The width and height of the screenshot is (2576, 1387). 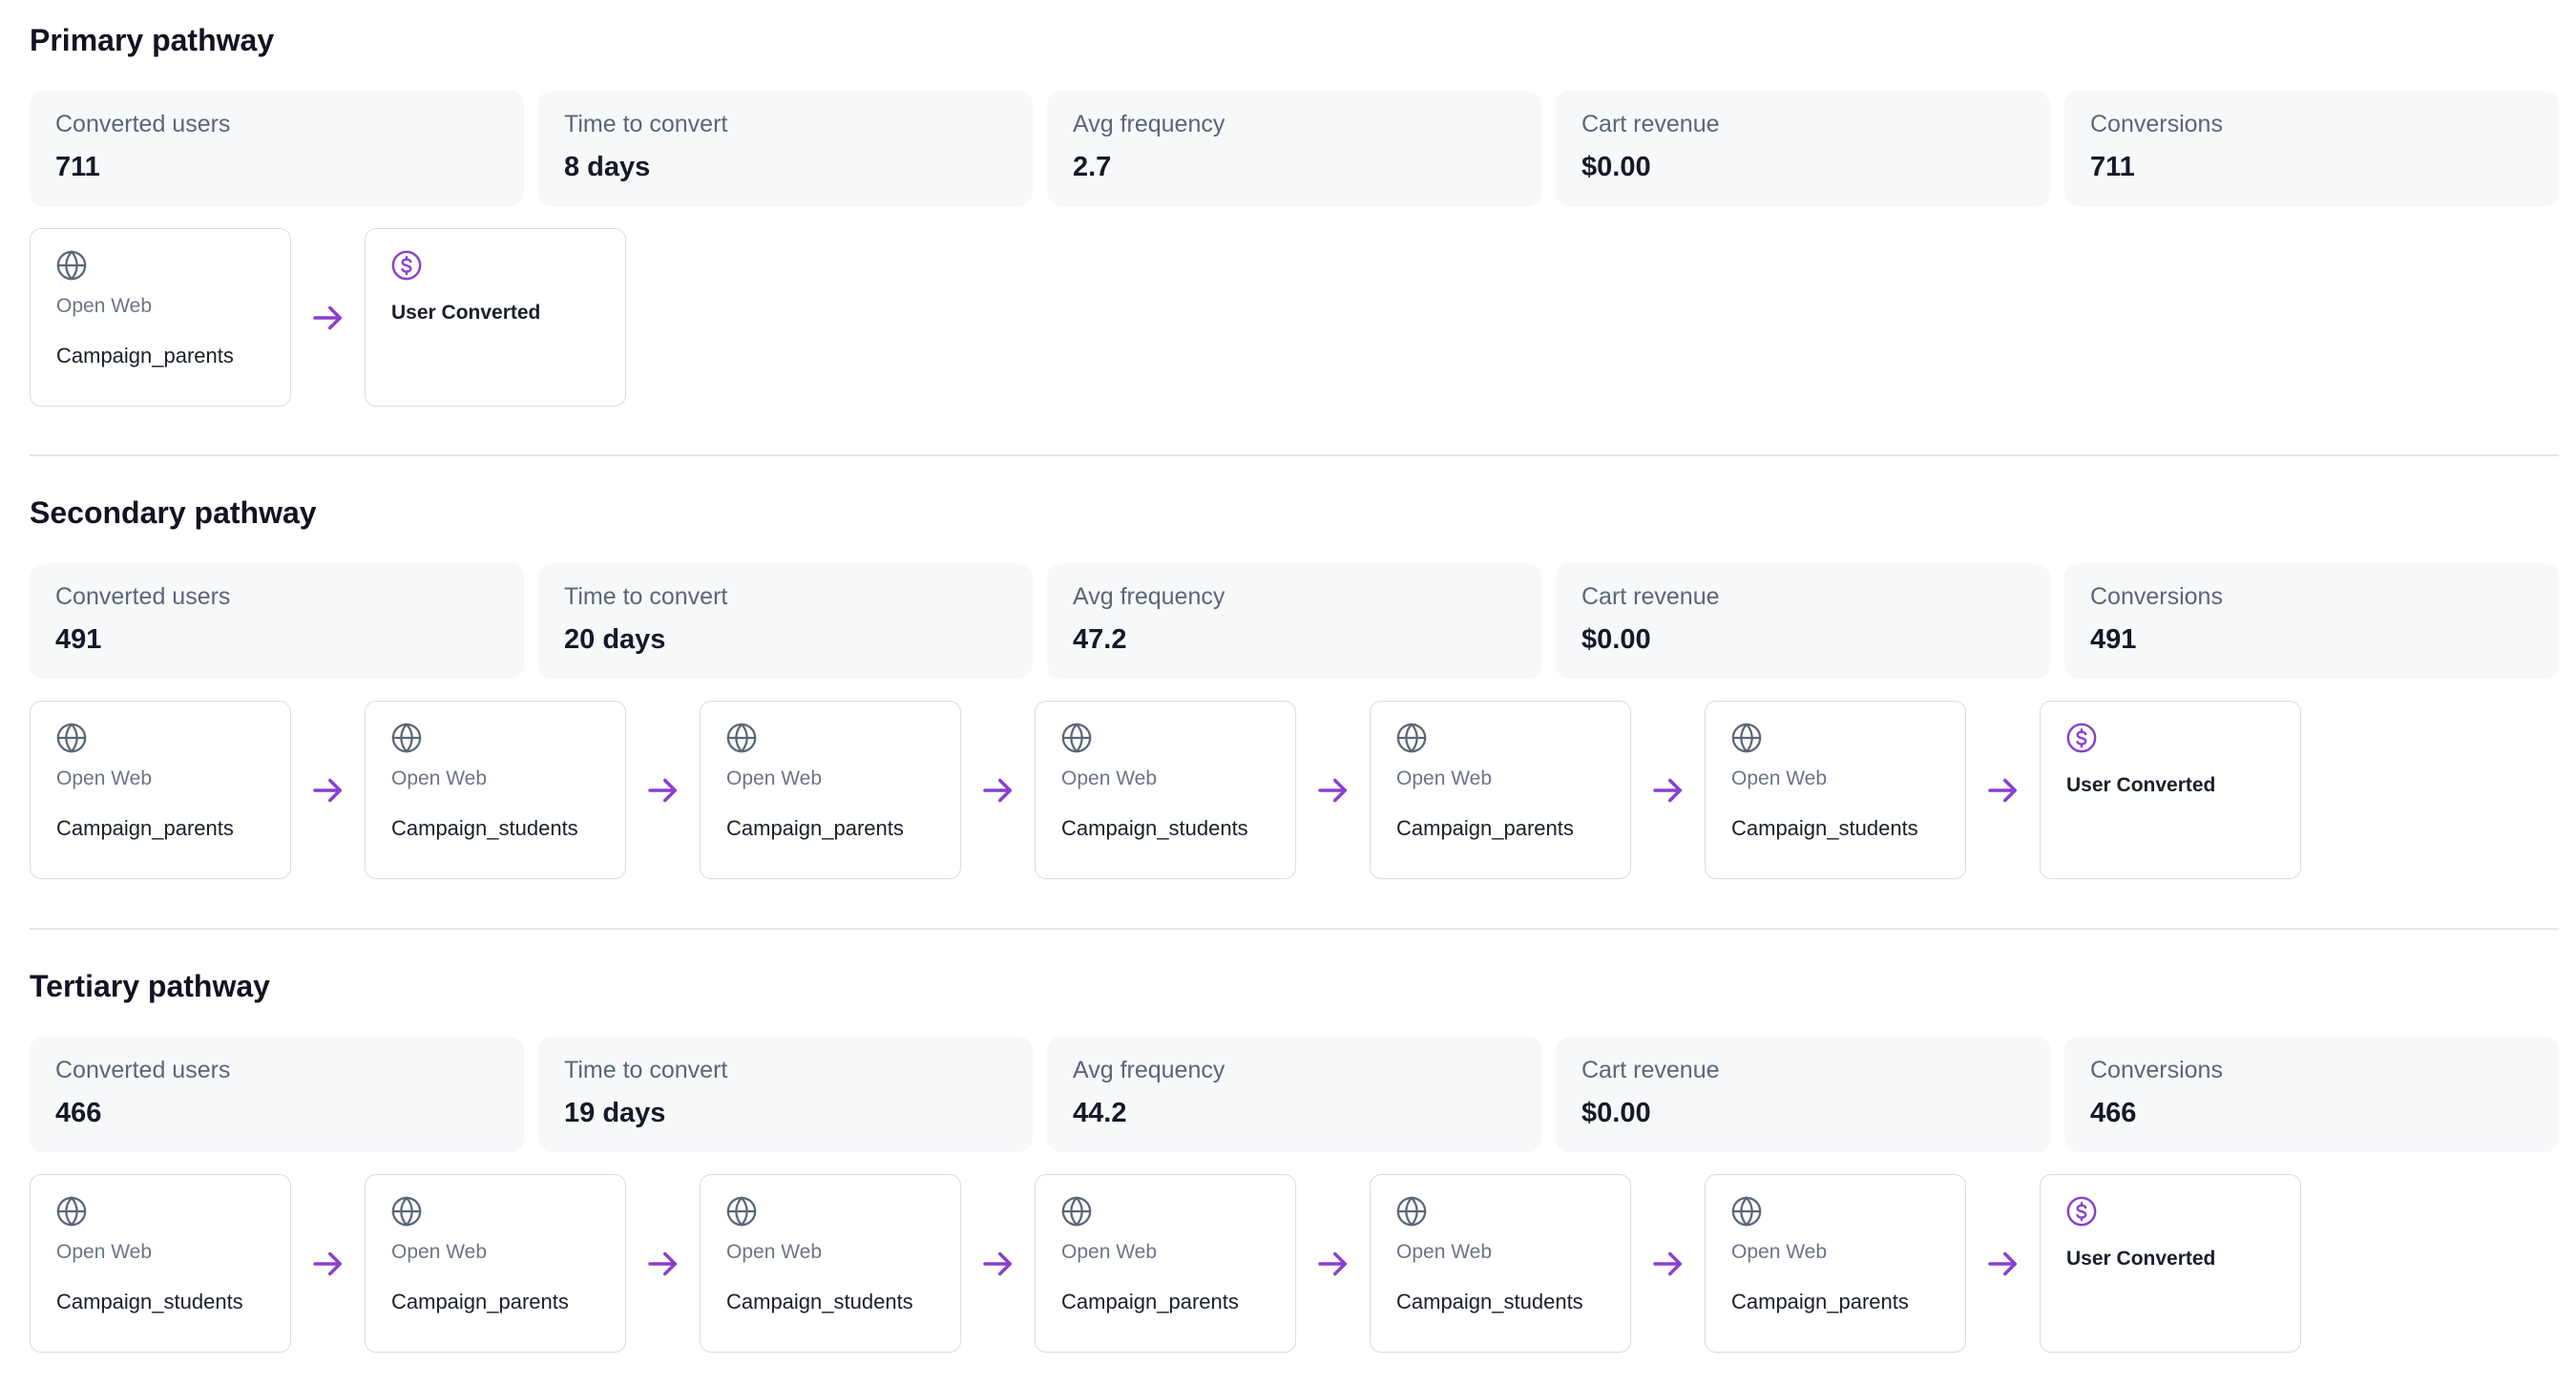 What do you see at coordinates (78, 1113) in the screenshot?
I see `stat-value: 466` at bounding box center [78, 1113].